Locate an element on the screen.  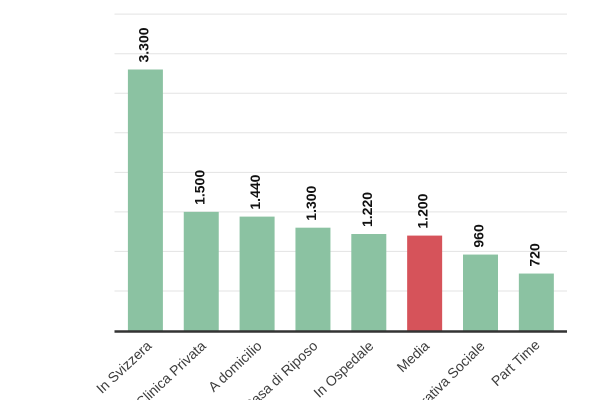
svg-text: 3.300 is located at coordinates (143, 44).